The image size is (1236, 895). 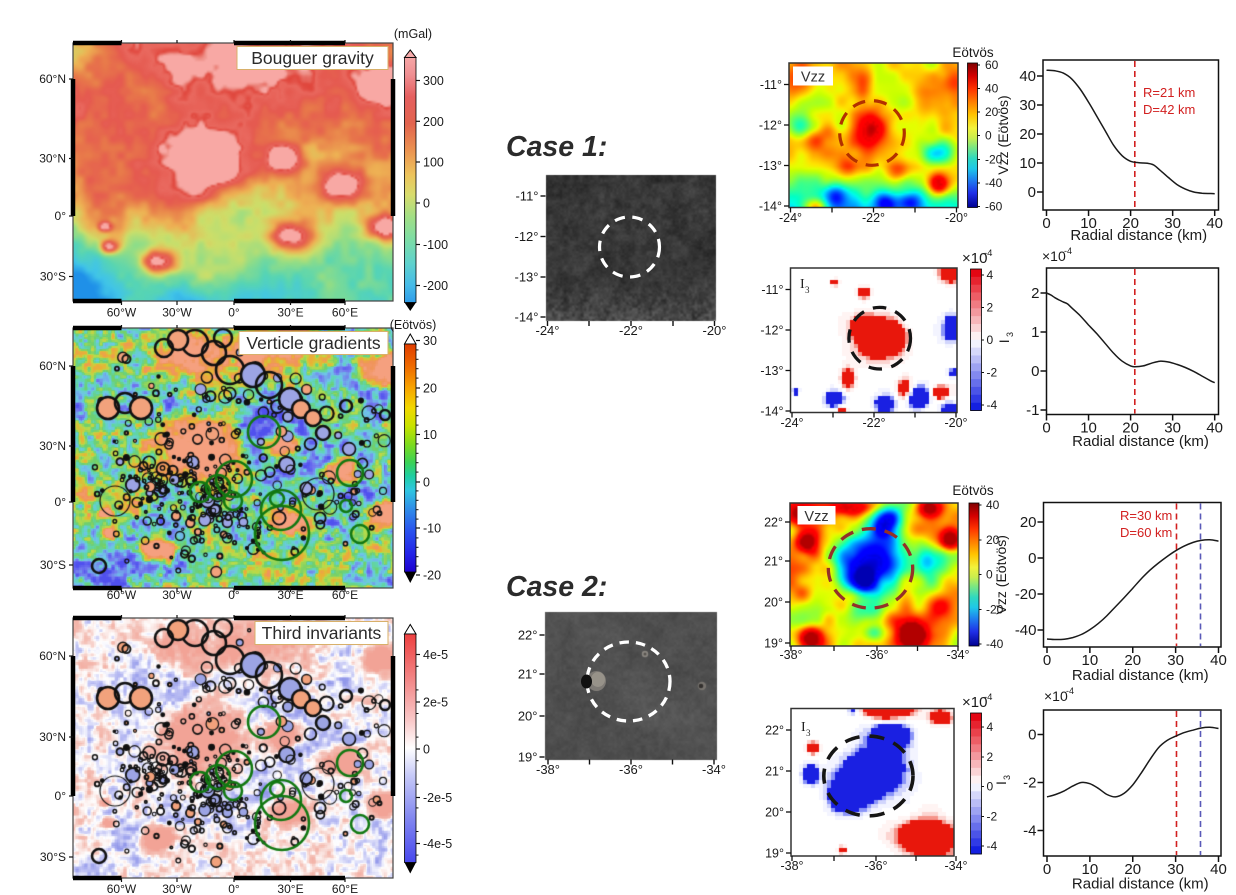 What do you see at coordinates (992, 65) in the screenshot?
I see `svg-text: 60` at bounding box center [992, 65].